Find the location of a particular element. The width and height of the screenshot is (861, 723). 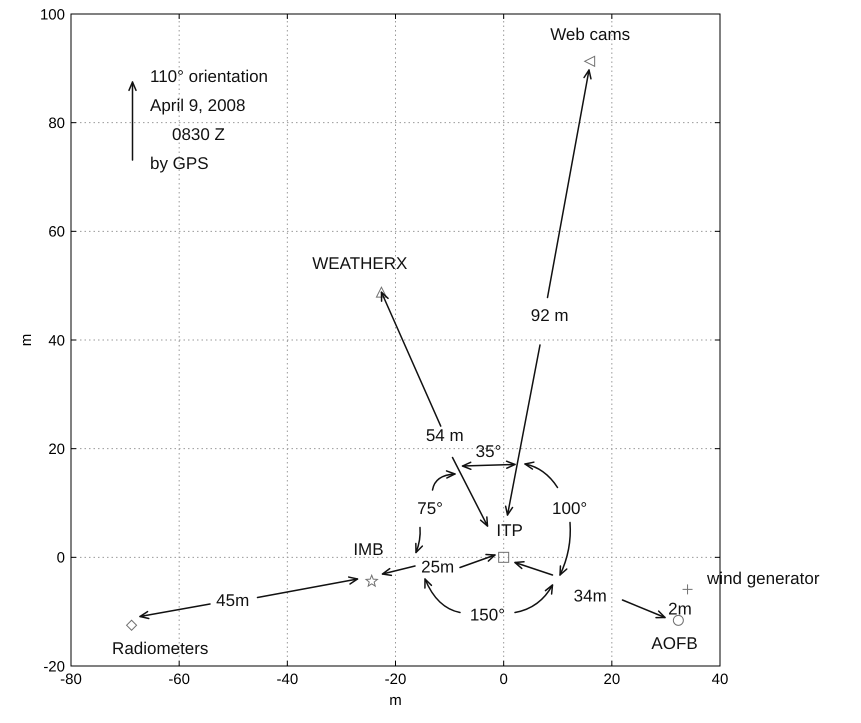

annotation: 75° is located at coordinates (430, 508).